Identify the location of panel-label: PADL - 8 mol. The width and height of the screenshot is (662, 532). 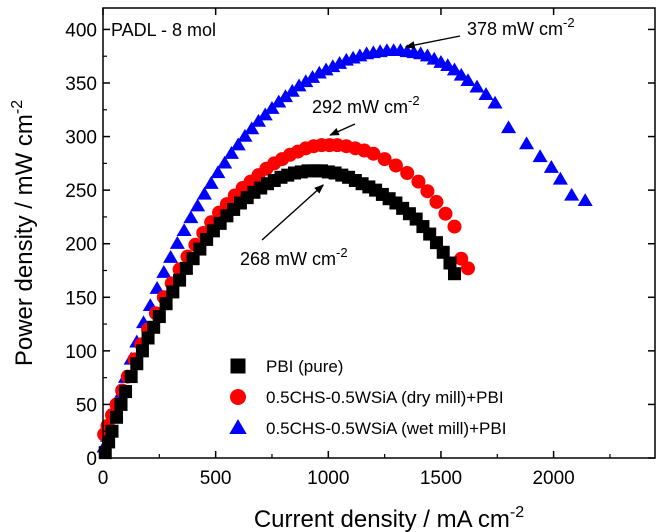
(163, 30).